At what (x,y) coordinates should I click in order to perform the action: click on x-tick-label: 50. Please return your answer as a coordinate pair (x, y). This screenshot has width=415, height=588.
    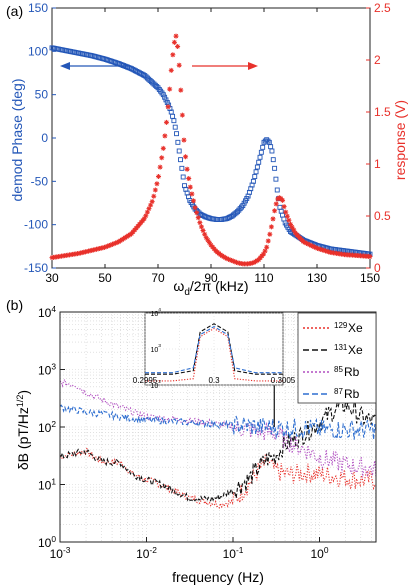
    Looking at the image, I should click on (105, 278).